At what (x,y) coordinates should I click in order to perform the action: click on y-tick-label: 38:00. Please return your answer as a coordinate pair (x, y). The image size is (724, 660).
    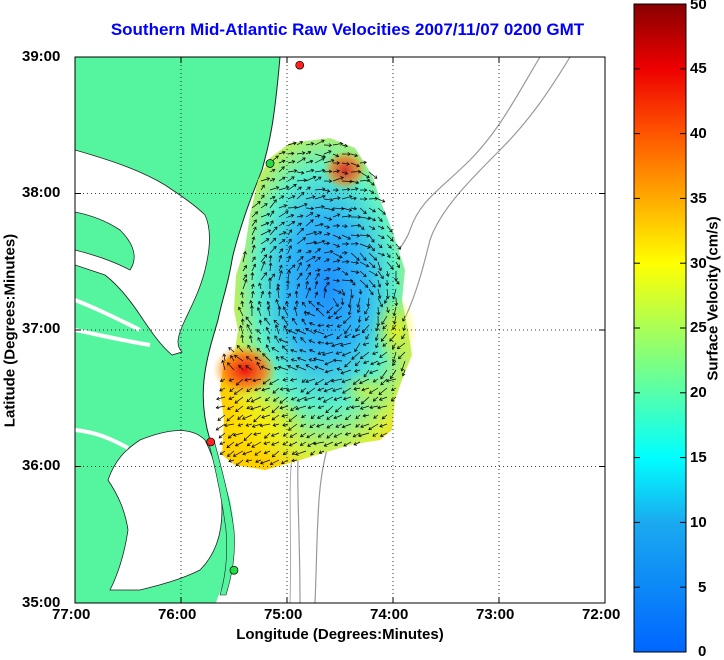
    Looking at the image, I should click on (41, 192).